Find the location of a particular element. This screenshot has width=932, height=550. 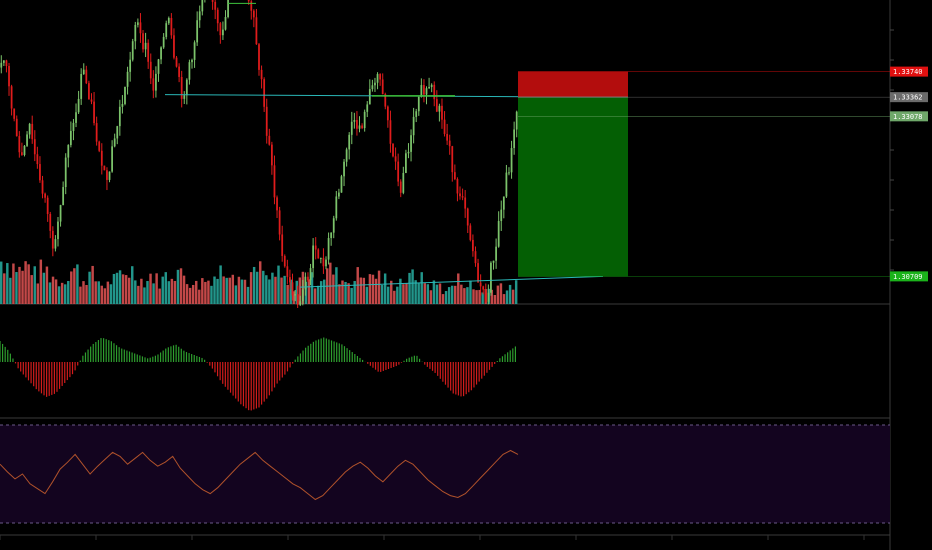

price-label: 1.33362 is located at coordinates (908, 98).